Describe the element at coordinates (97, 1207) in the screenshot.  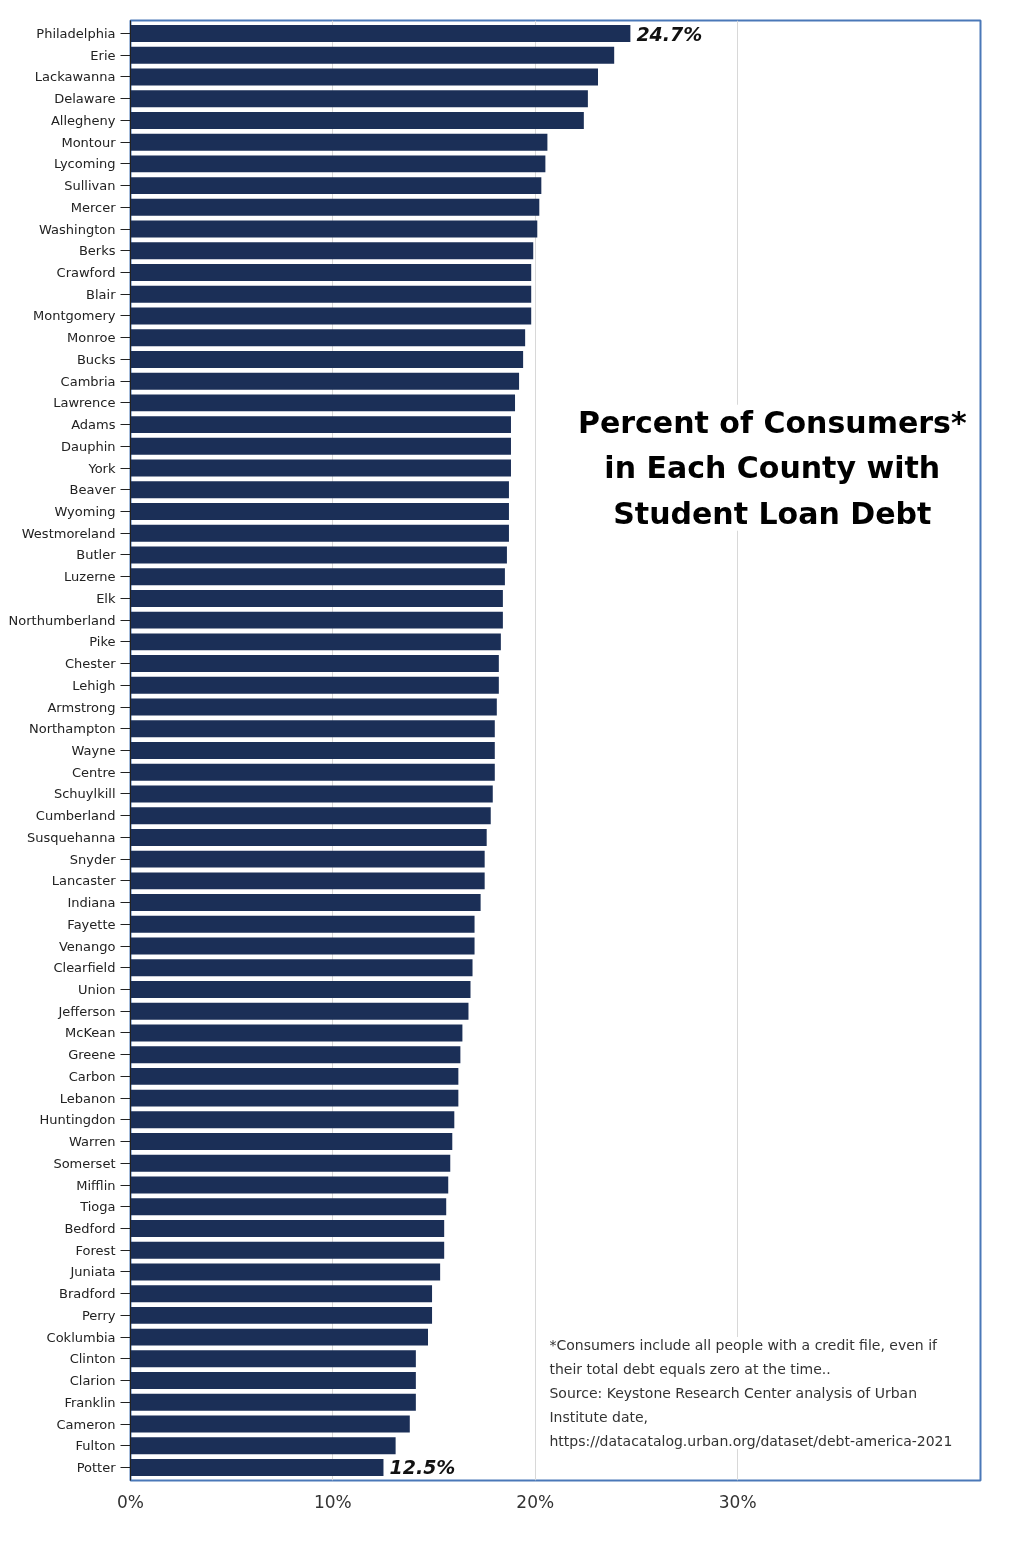
I see `y-tick-label: Tioga` at that location.